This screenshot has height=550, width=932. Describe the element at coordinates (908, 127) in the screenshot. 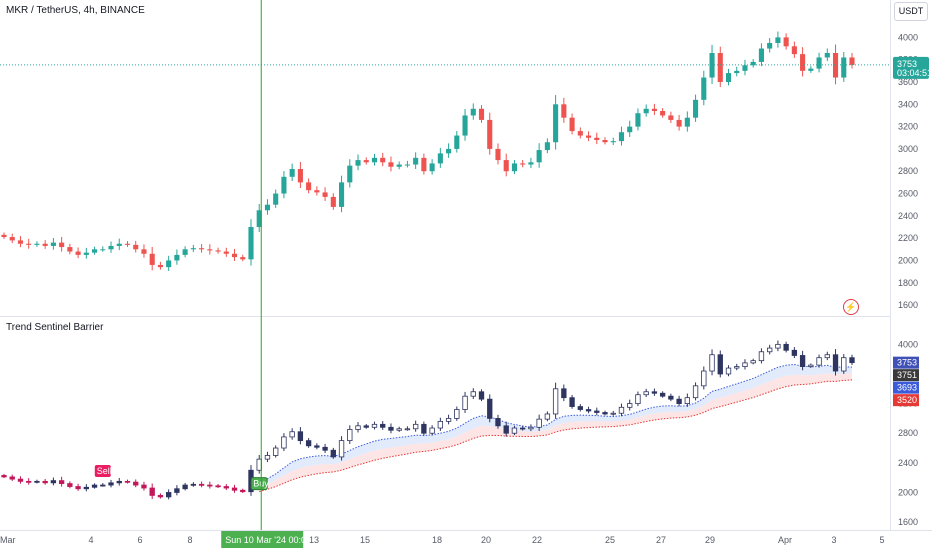

I see `price-tick-label: 3200` at that location.